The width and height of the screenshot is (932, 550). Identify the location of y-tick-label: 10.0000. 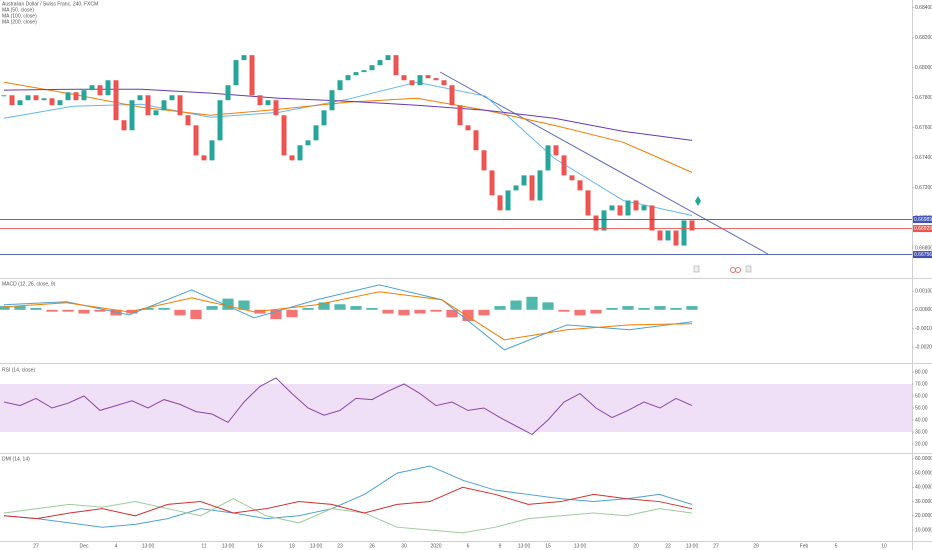
(923, 530).